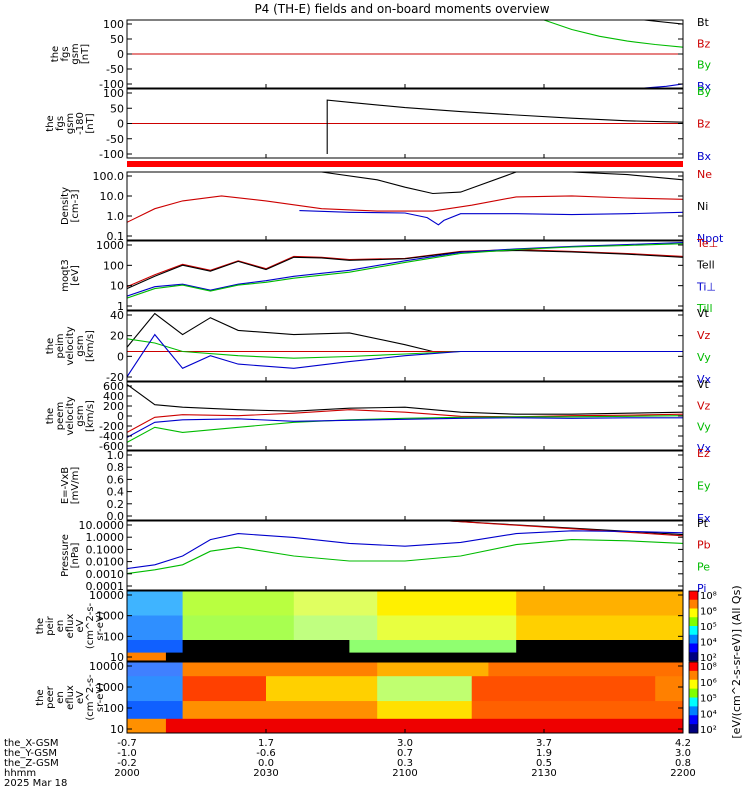 This screenshot has width=750, height=800. I want to click on y-tick-label: 0.0001, so click(105, 586).